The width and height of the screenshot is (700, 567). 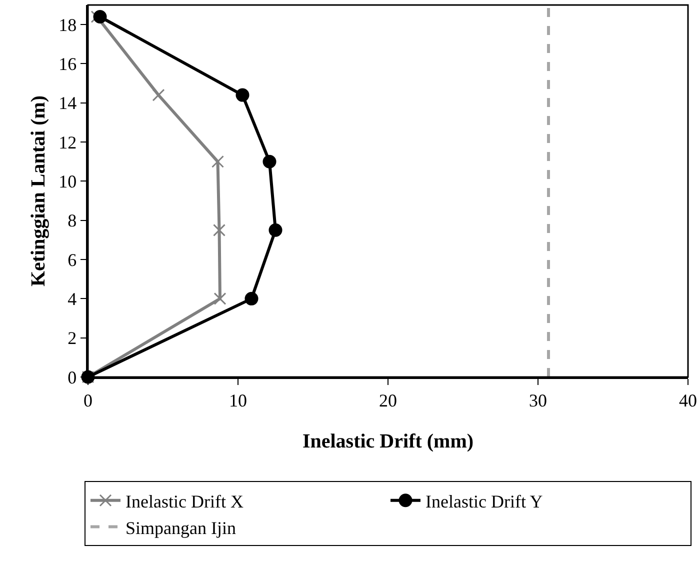 What do you see at coordinates (67, 142) in the screenshot?
I see `y-tick-label: 12` at bounding box center [67, 142].